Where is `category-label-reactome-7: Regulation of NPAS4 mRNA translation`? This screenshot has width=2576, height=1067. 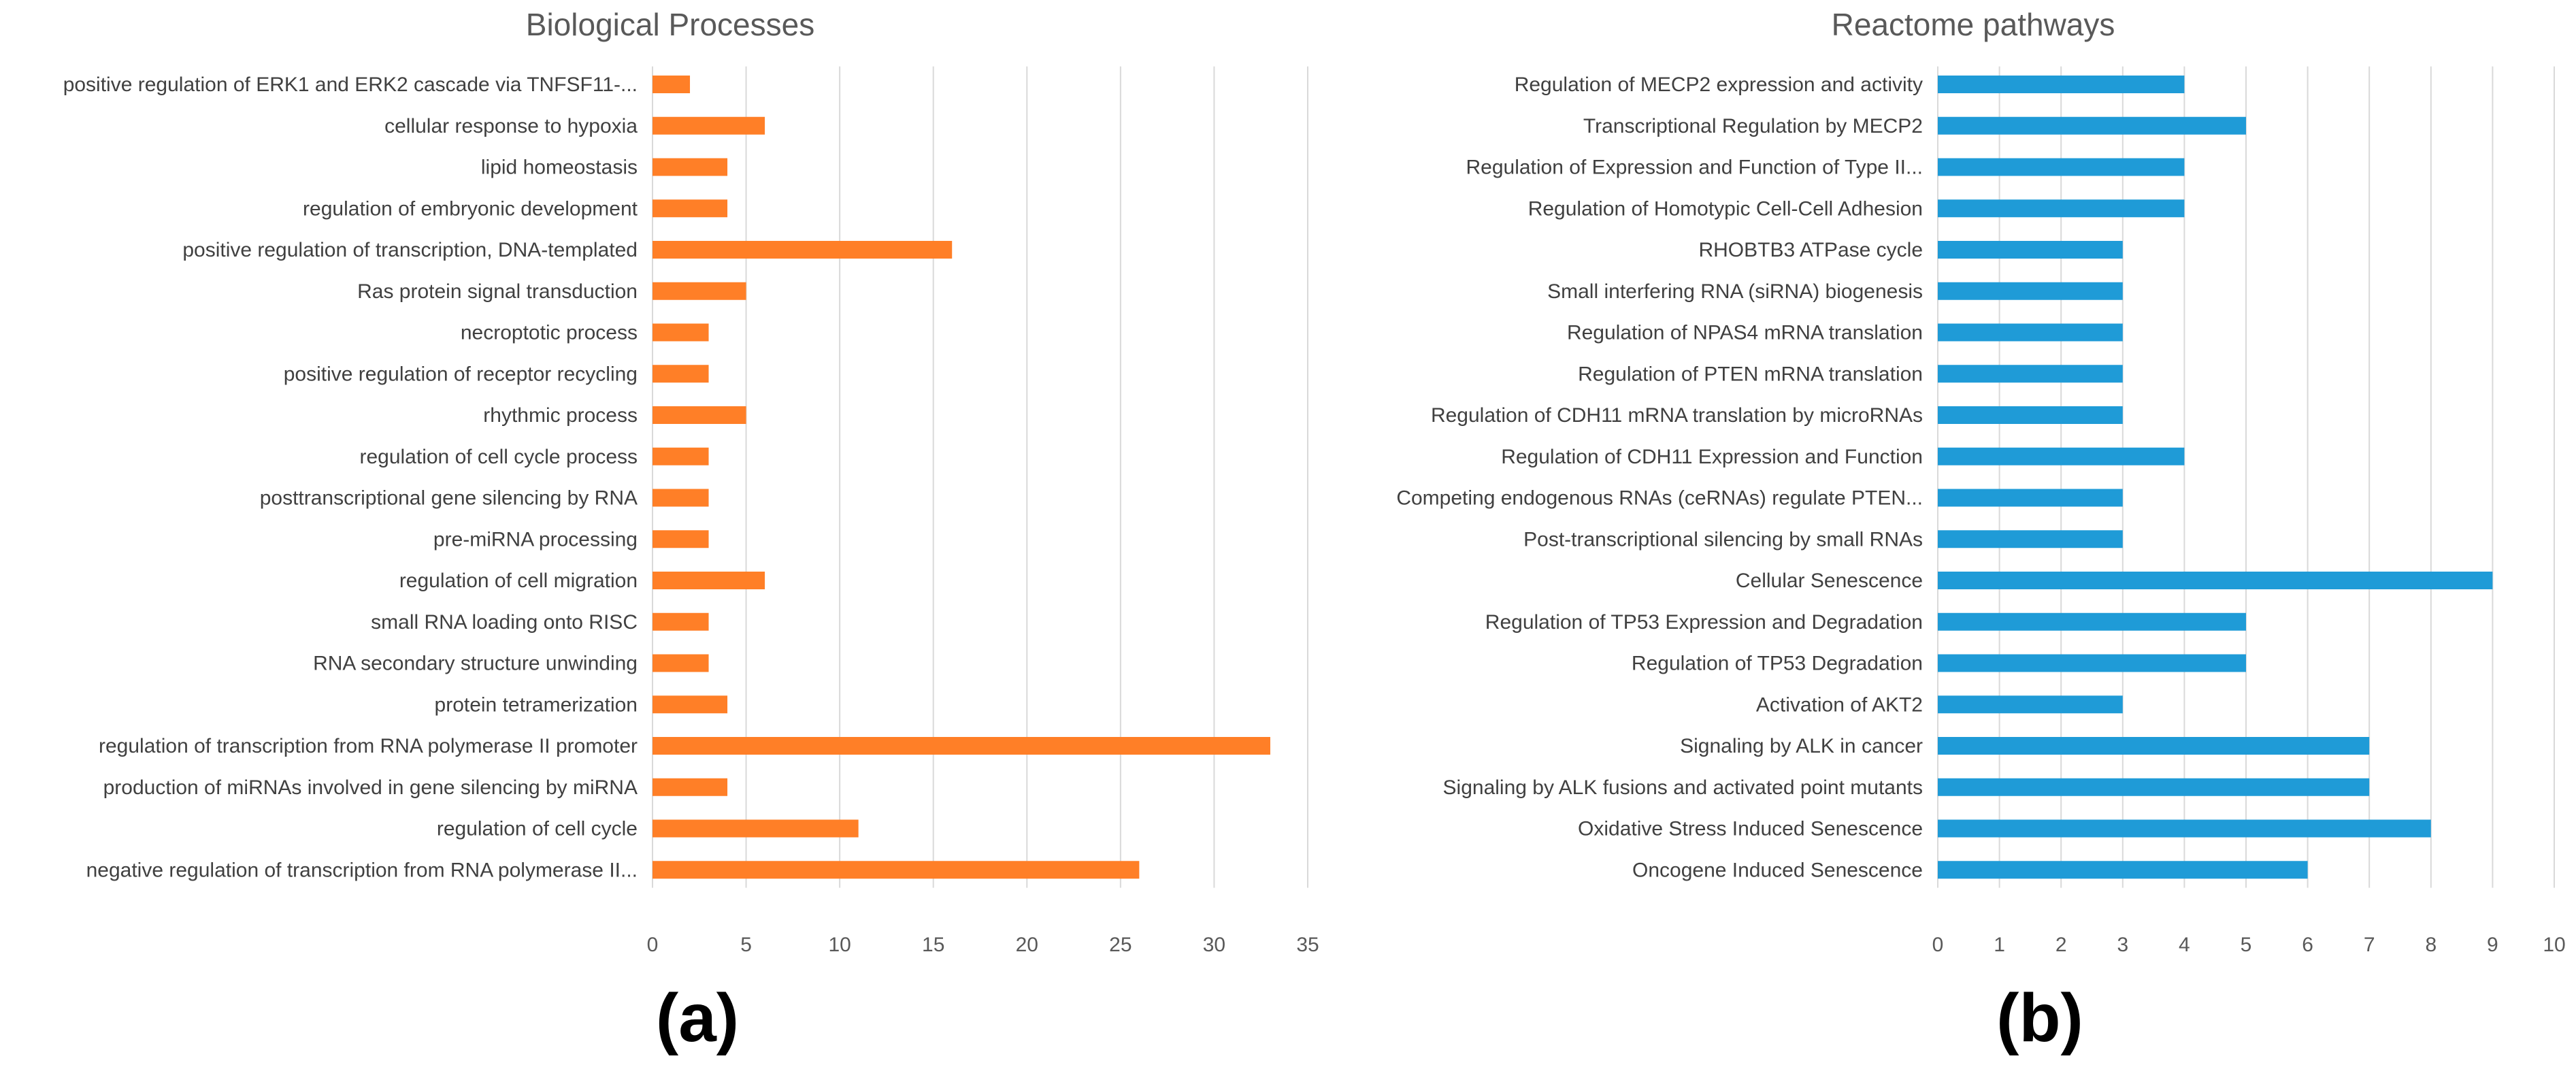 category-label-reactome-7: Regulation of NPAS4 mRNA translation is located at coordinates (1745, 333).